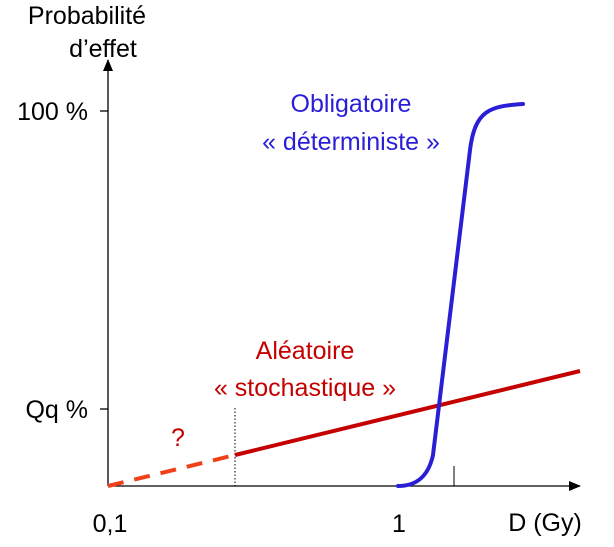  I want to click on uncertainty-annotation: ?, so click(178, 438).